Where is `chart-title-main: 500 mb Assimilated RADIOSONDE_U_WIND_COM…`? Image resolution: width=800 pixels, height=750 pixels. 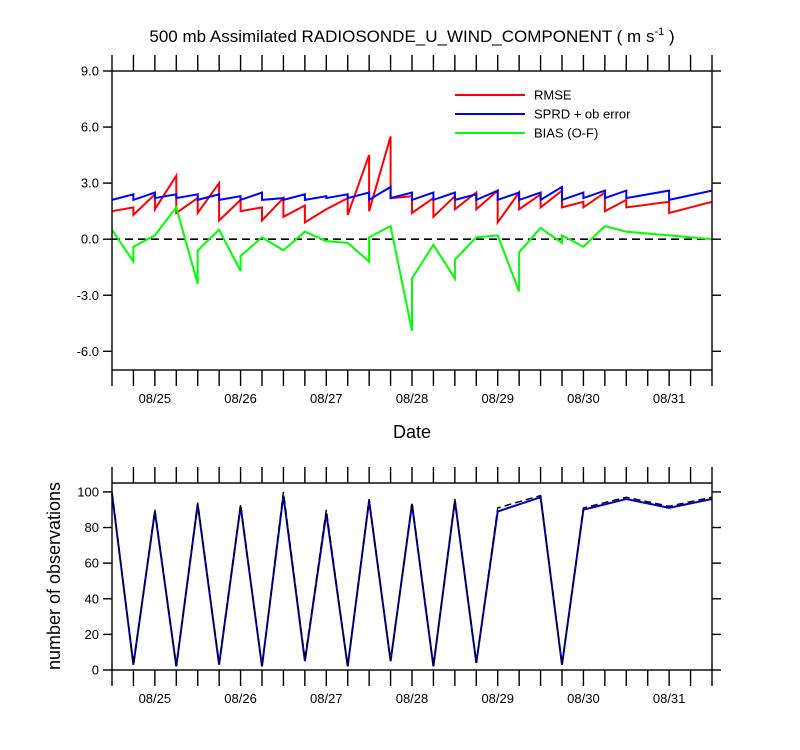
chart-title-main: 500 mb Assimilated RADIOSONDE_U_WIND_COM… is located at coordinates (401, 36).